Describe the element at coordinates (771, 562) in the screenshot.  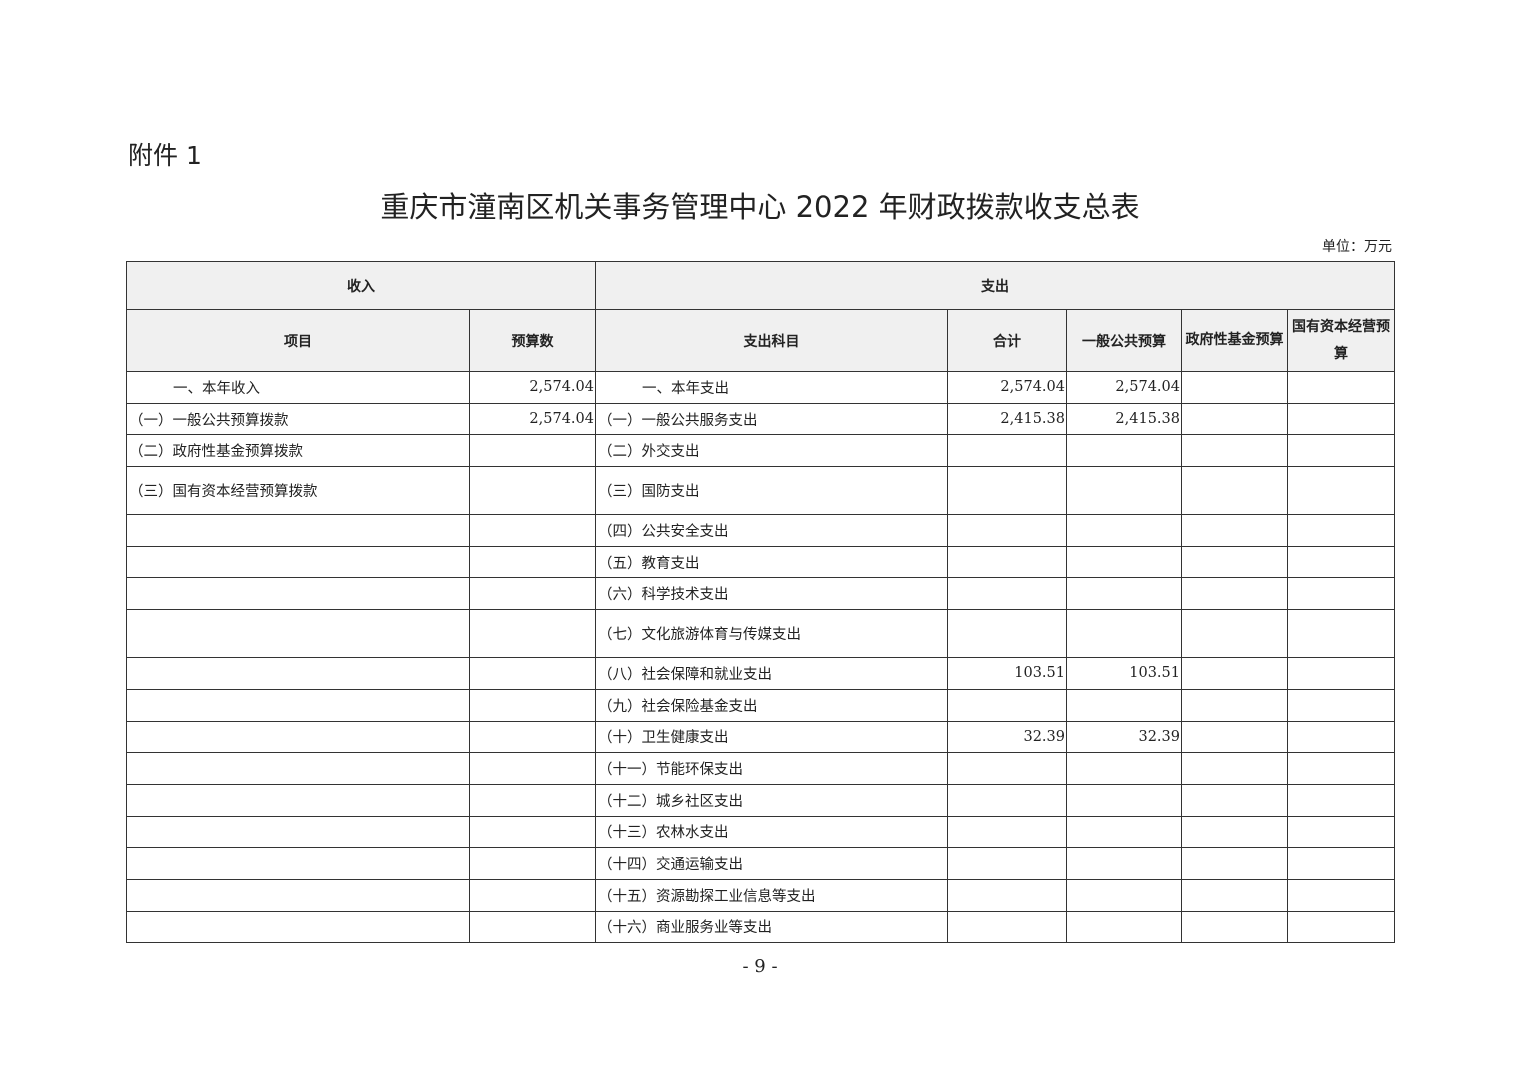
I see `subject-cell: （五）教育支出` at that location.